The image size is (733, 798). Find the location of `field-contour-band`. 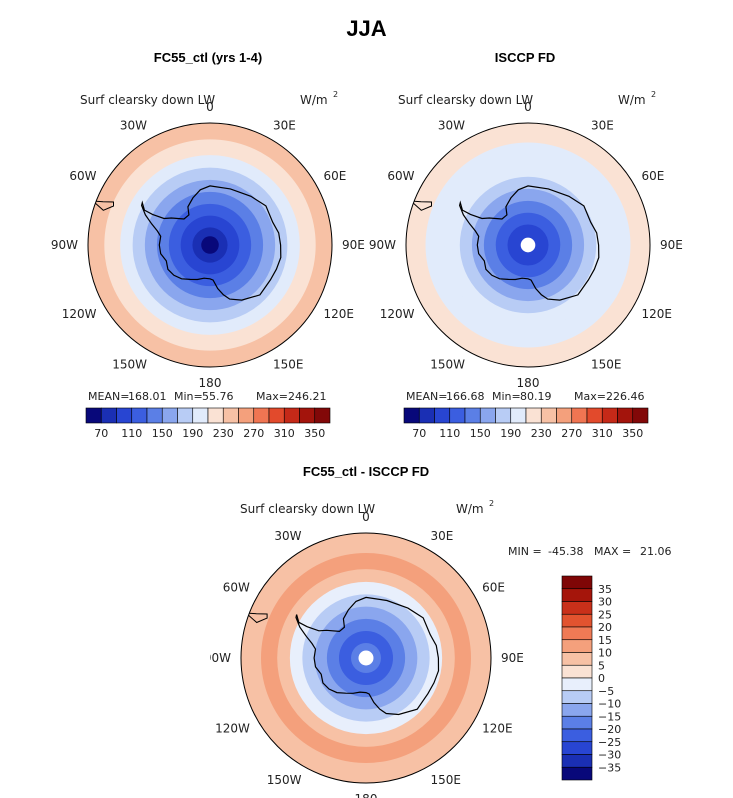

field-contour-band is located at coordinates (210, 245).